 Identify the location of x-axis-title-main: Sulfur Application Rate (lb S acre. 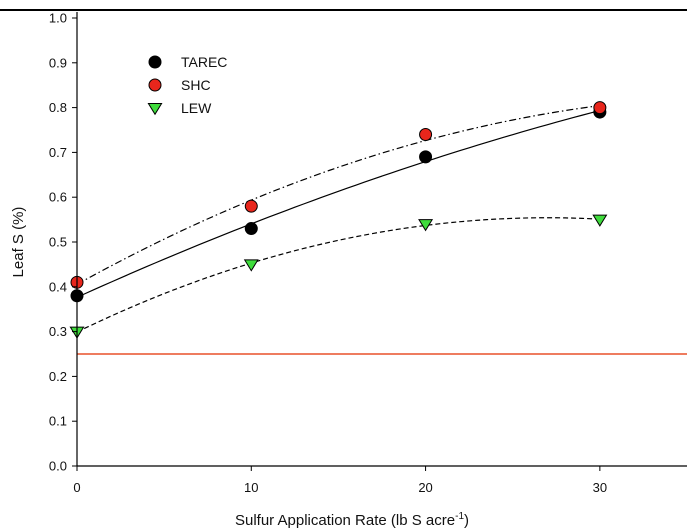
(345, 520).